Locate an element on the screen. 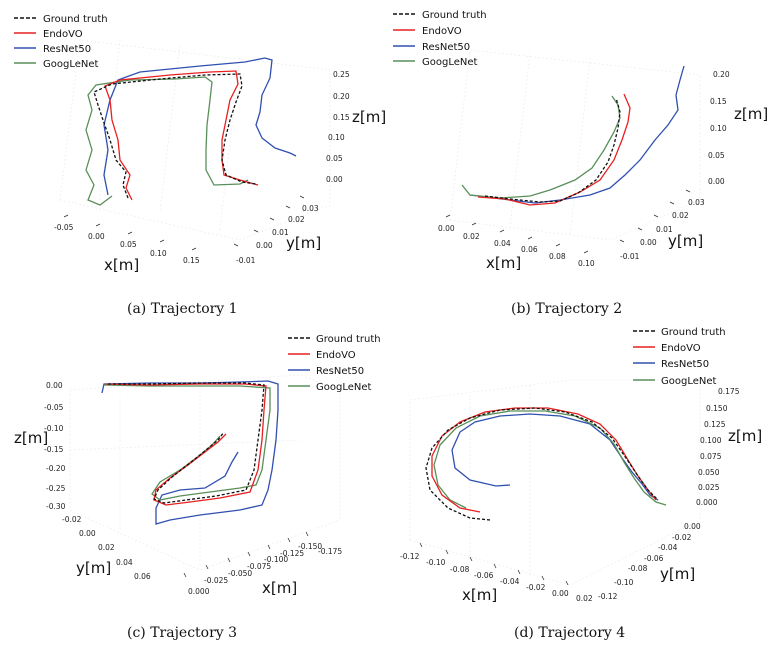 This screenshot has height=649, width=771. tick-c-z--0.10: -0.10 is located at coordinates (54, 428).